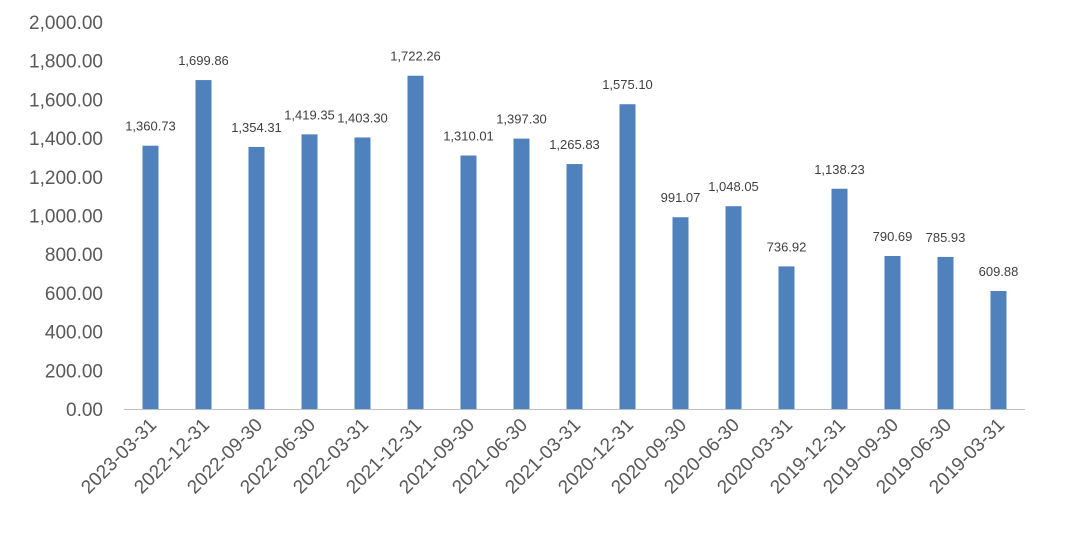 The width and height of the screenshot is (1080, 552). What do you see at coordinates (66, 62) in the screenshot?
I see `y-tick-label: 1,800.00` at bounding box center [66, 62].